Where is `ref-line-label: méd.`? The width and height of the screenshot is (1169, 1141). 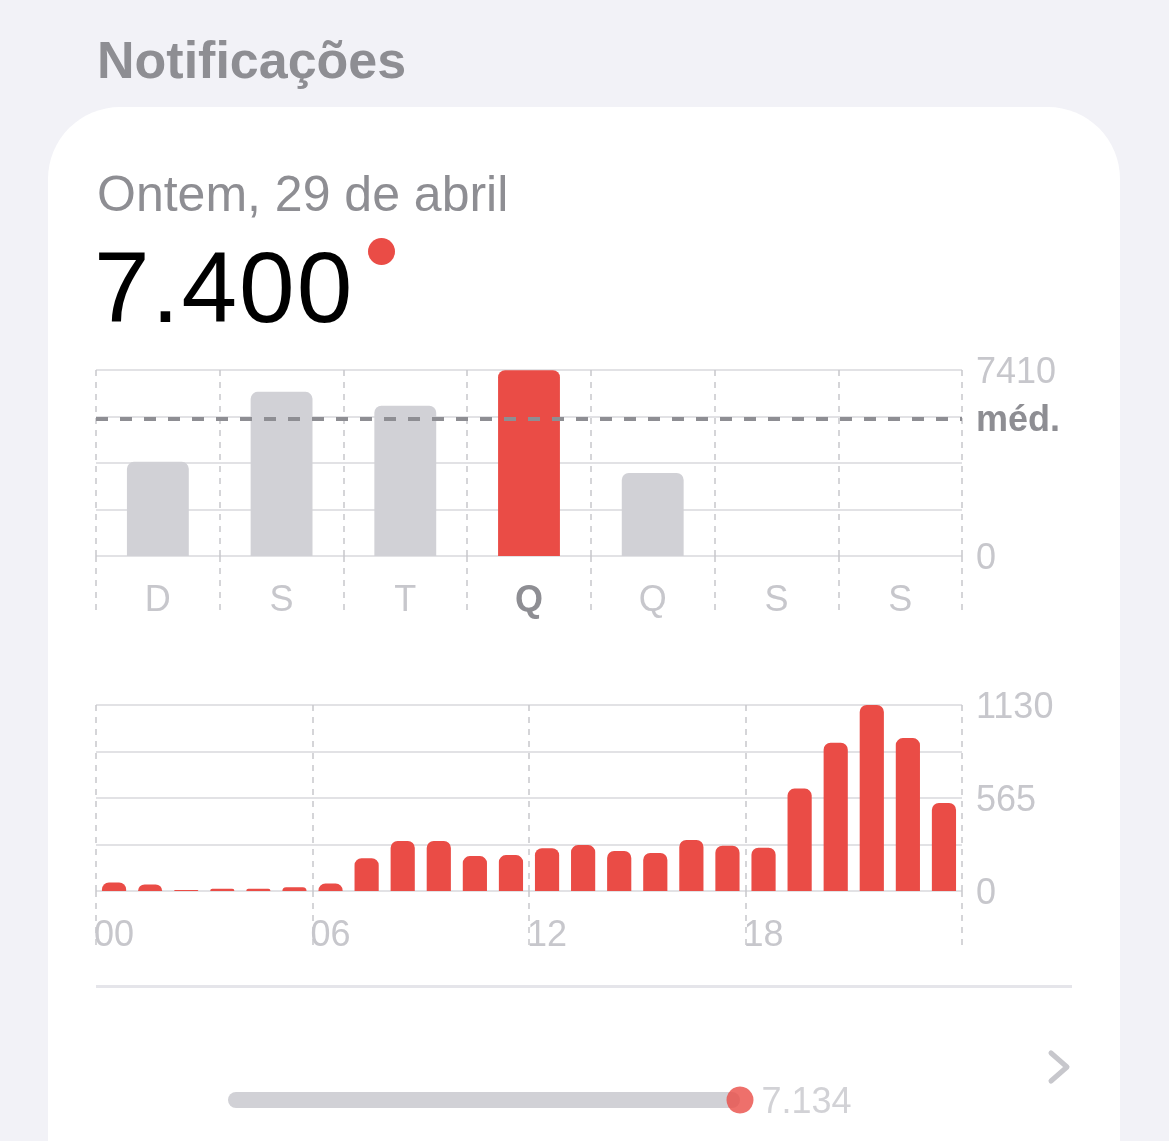
ref-line-label: méd. is located at coordinates (1018, 419).